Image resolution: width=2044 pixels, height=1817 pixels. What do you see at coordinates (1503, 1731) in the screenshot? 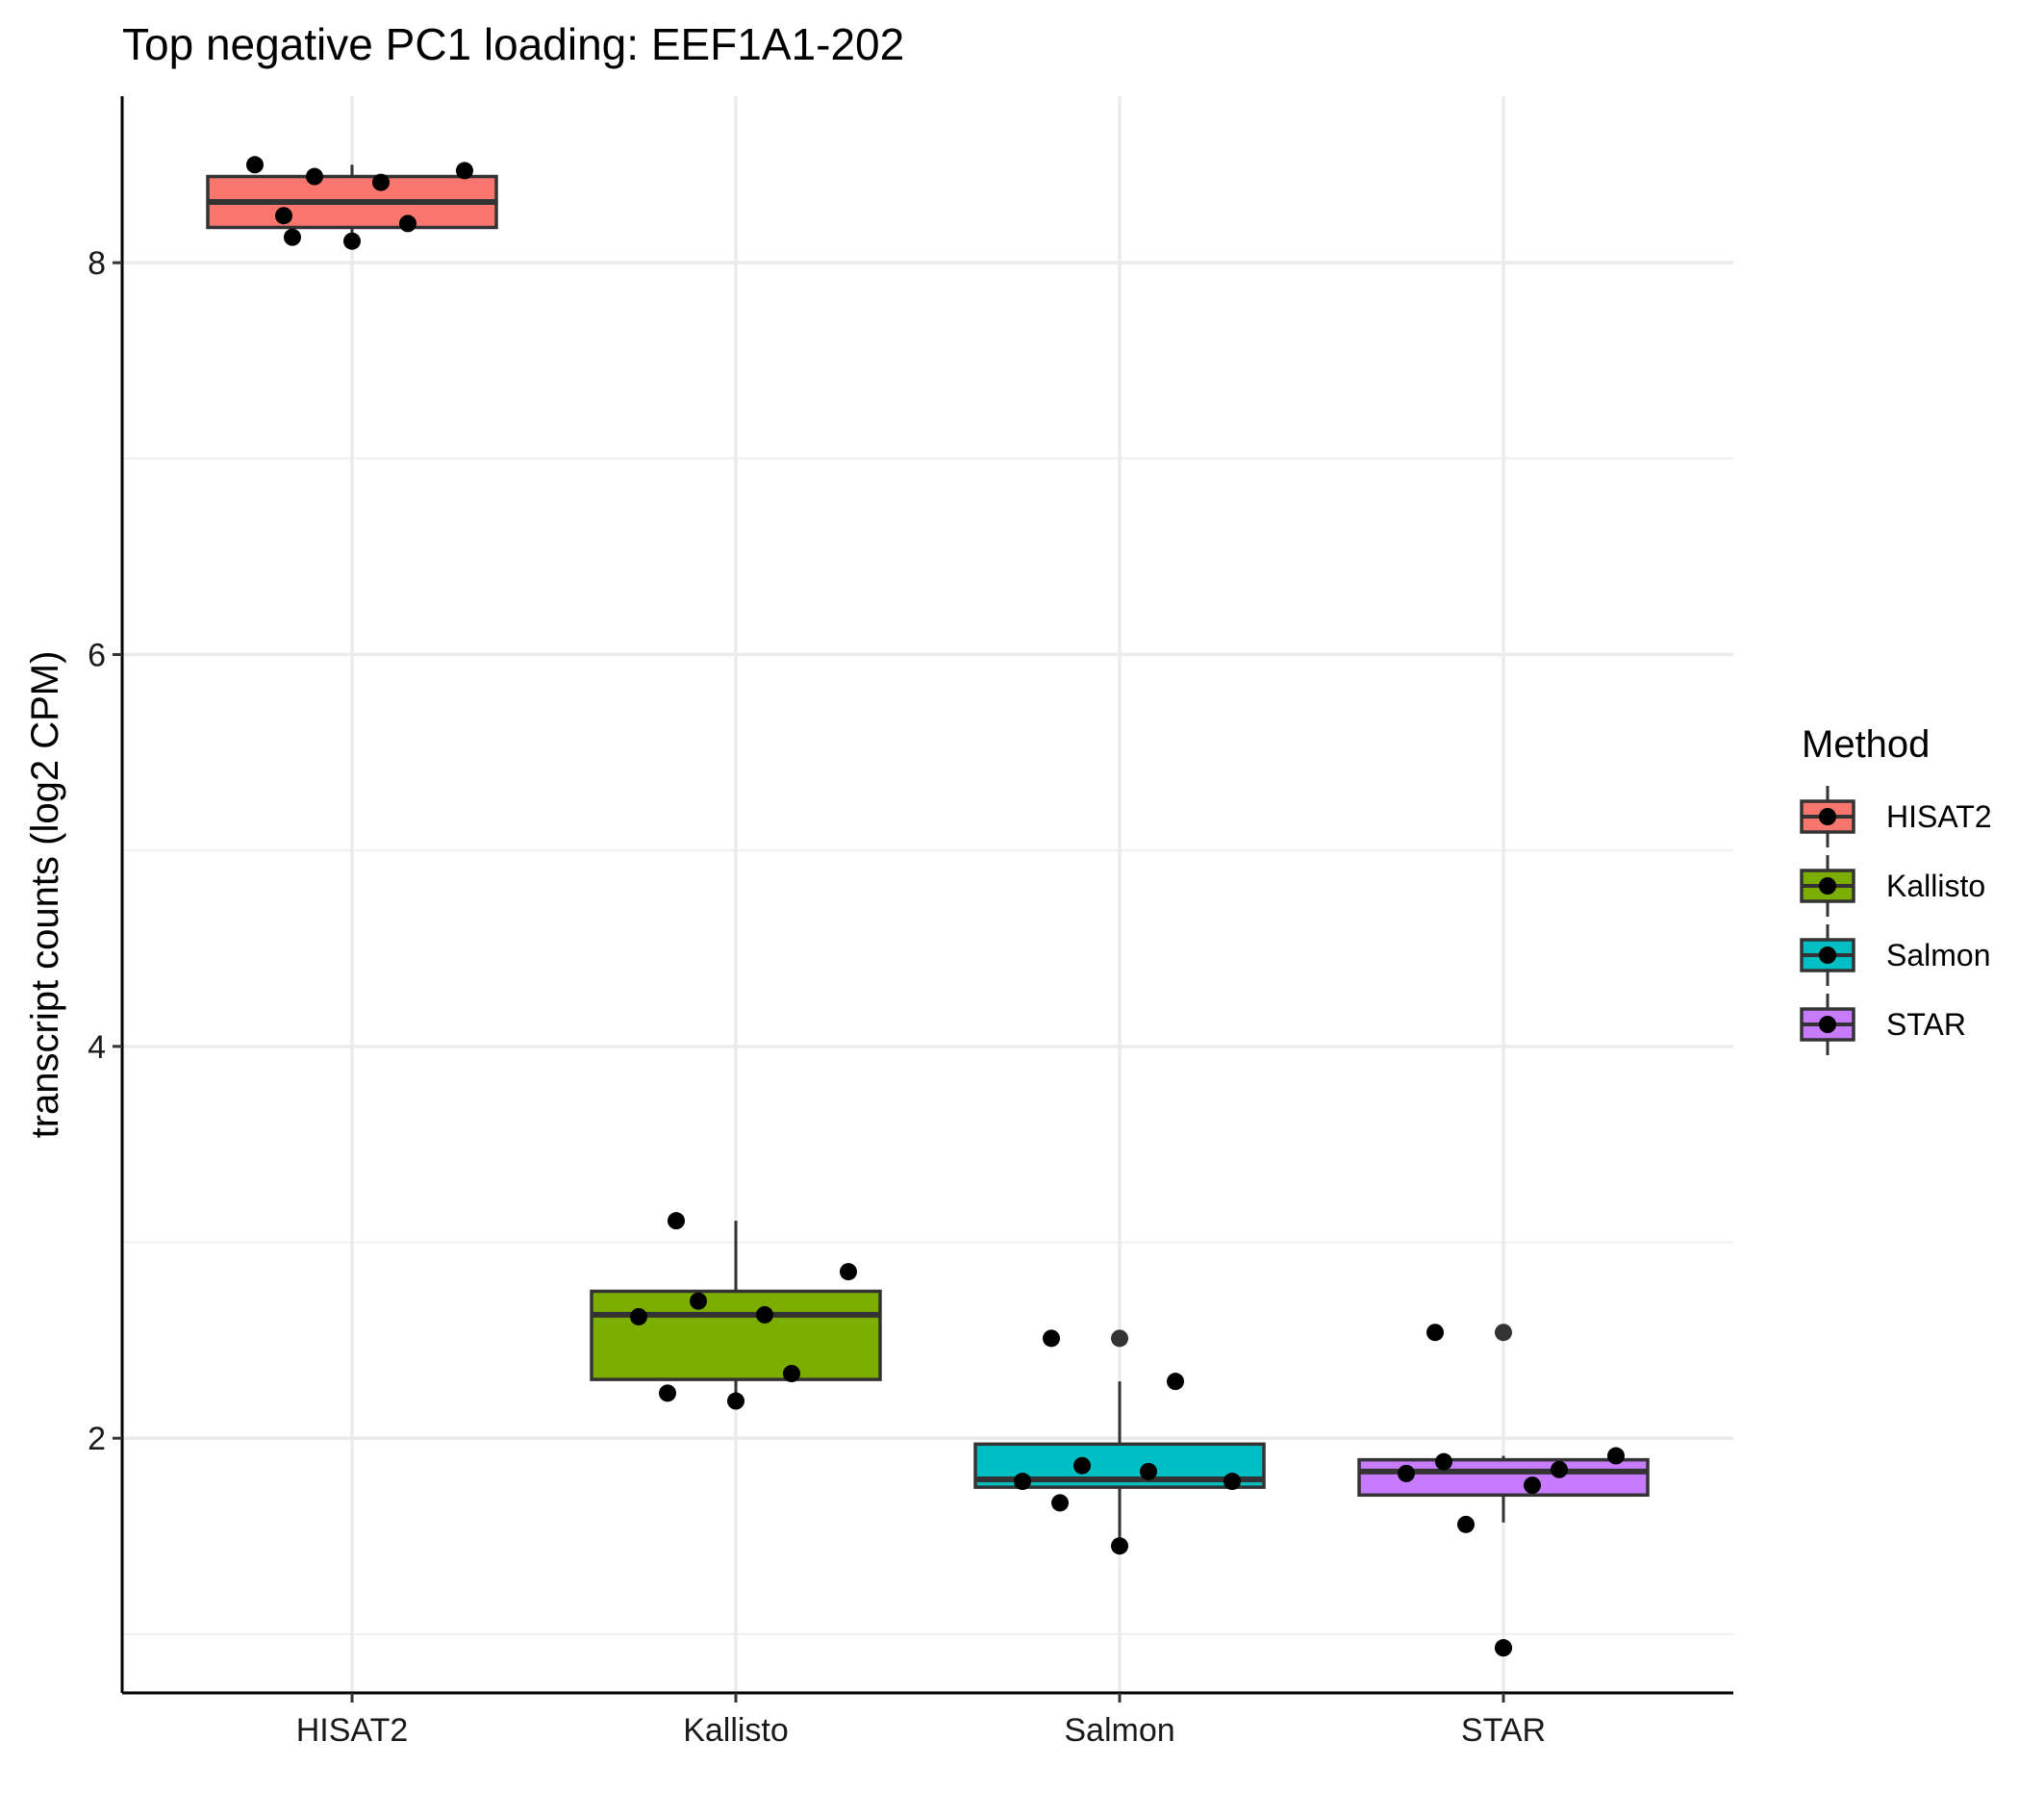
I see `x-tick-label: STAR` at bounding box center [1503, 1731].